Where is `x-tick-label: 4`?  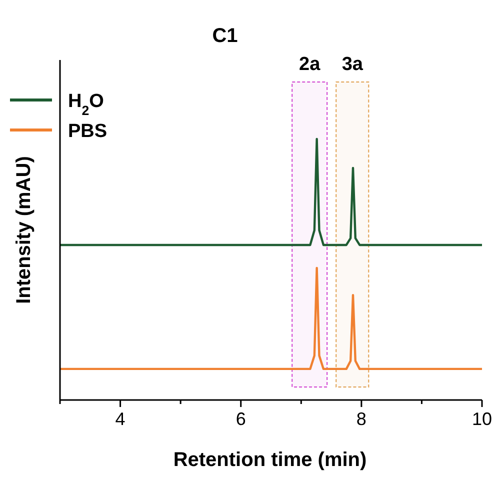 x-tick-label: 4 is located at coordinates (120, 419).